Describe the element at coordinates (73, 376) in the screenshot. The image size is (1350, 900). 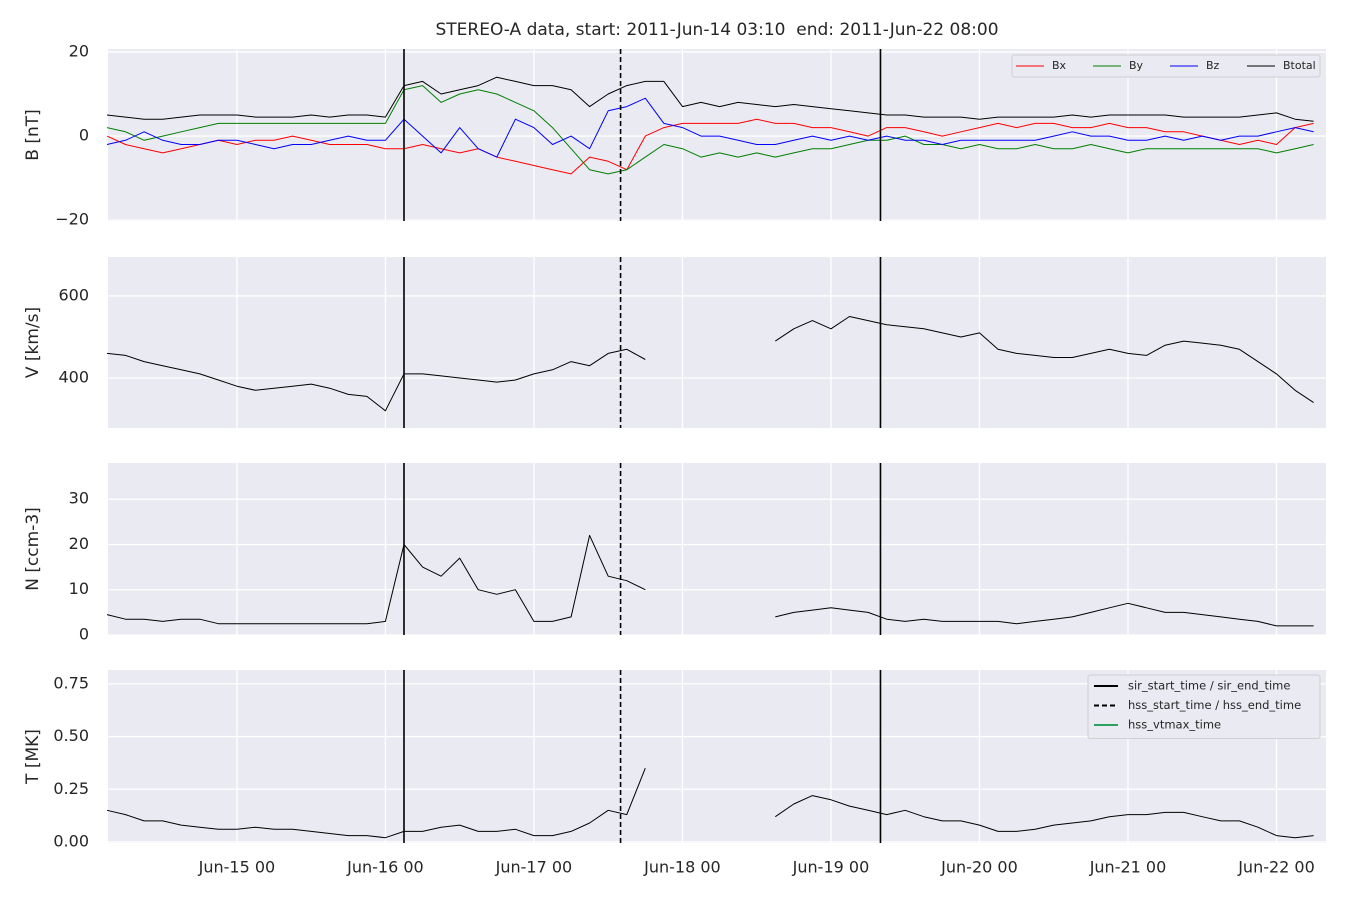
I see `y-tick-label: 400` at that location.